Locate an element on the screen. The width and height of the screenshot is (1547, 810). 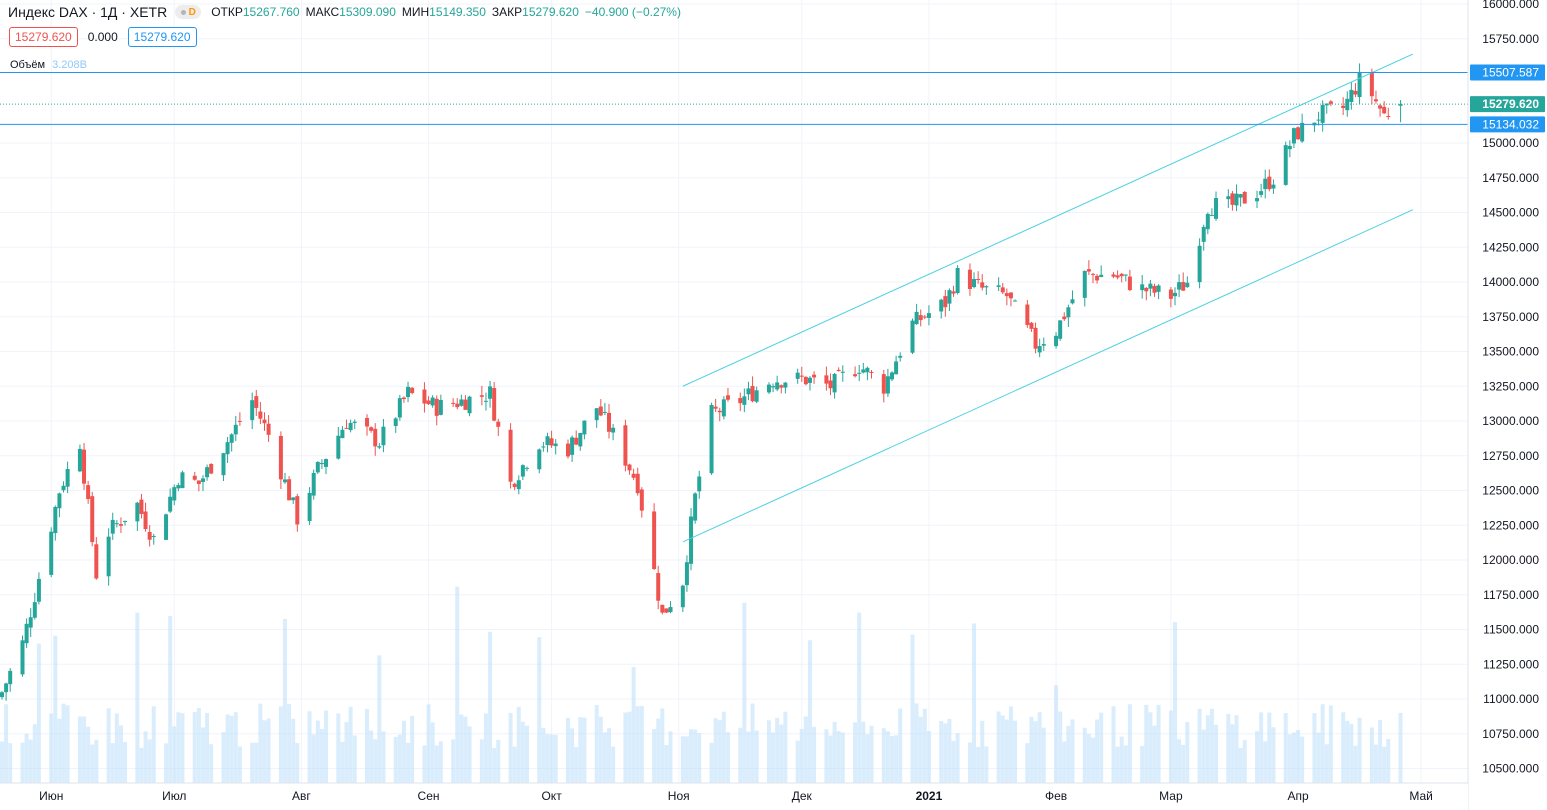
time-axis: Июн Июл Авг Сен Окт Ноя Дек 2021 Фев Мар Апр Май is located at coordinates (734, 796).